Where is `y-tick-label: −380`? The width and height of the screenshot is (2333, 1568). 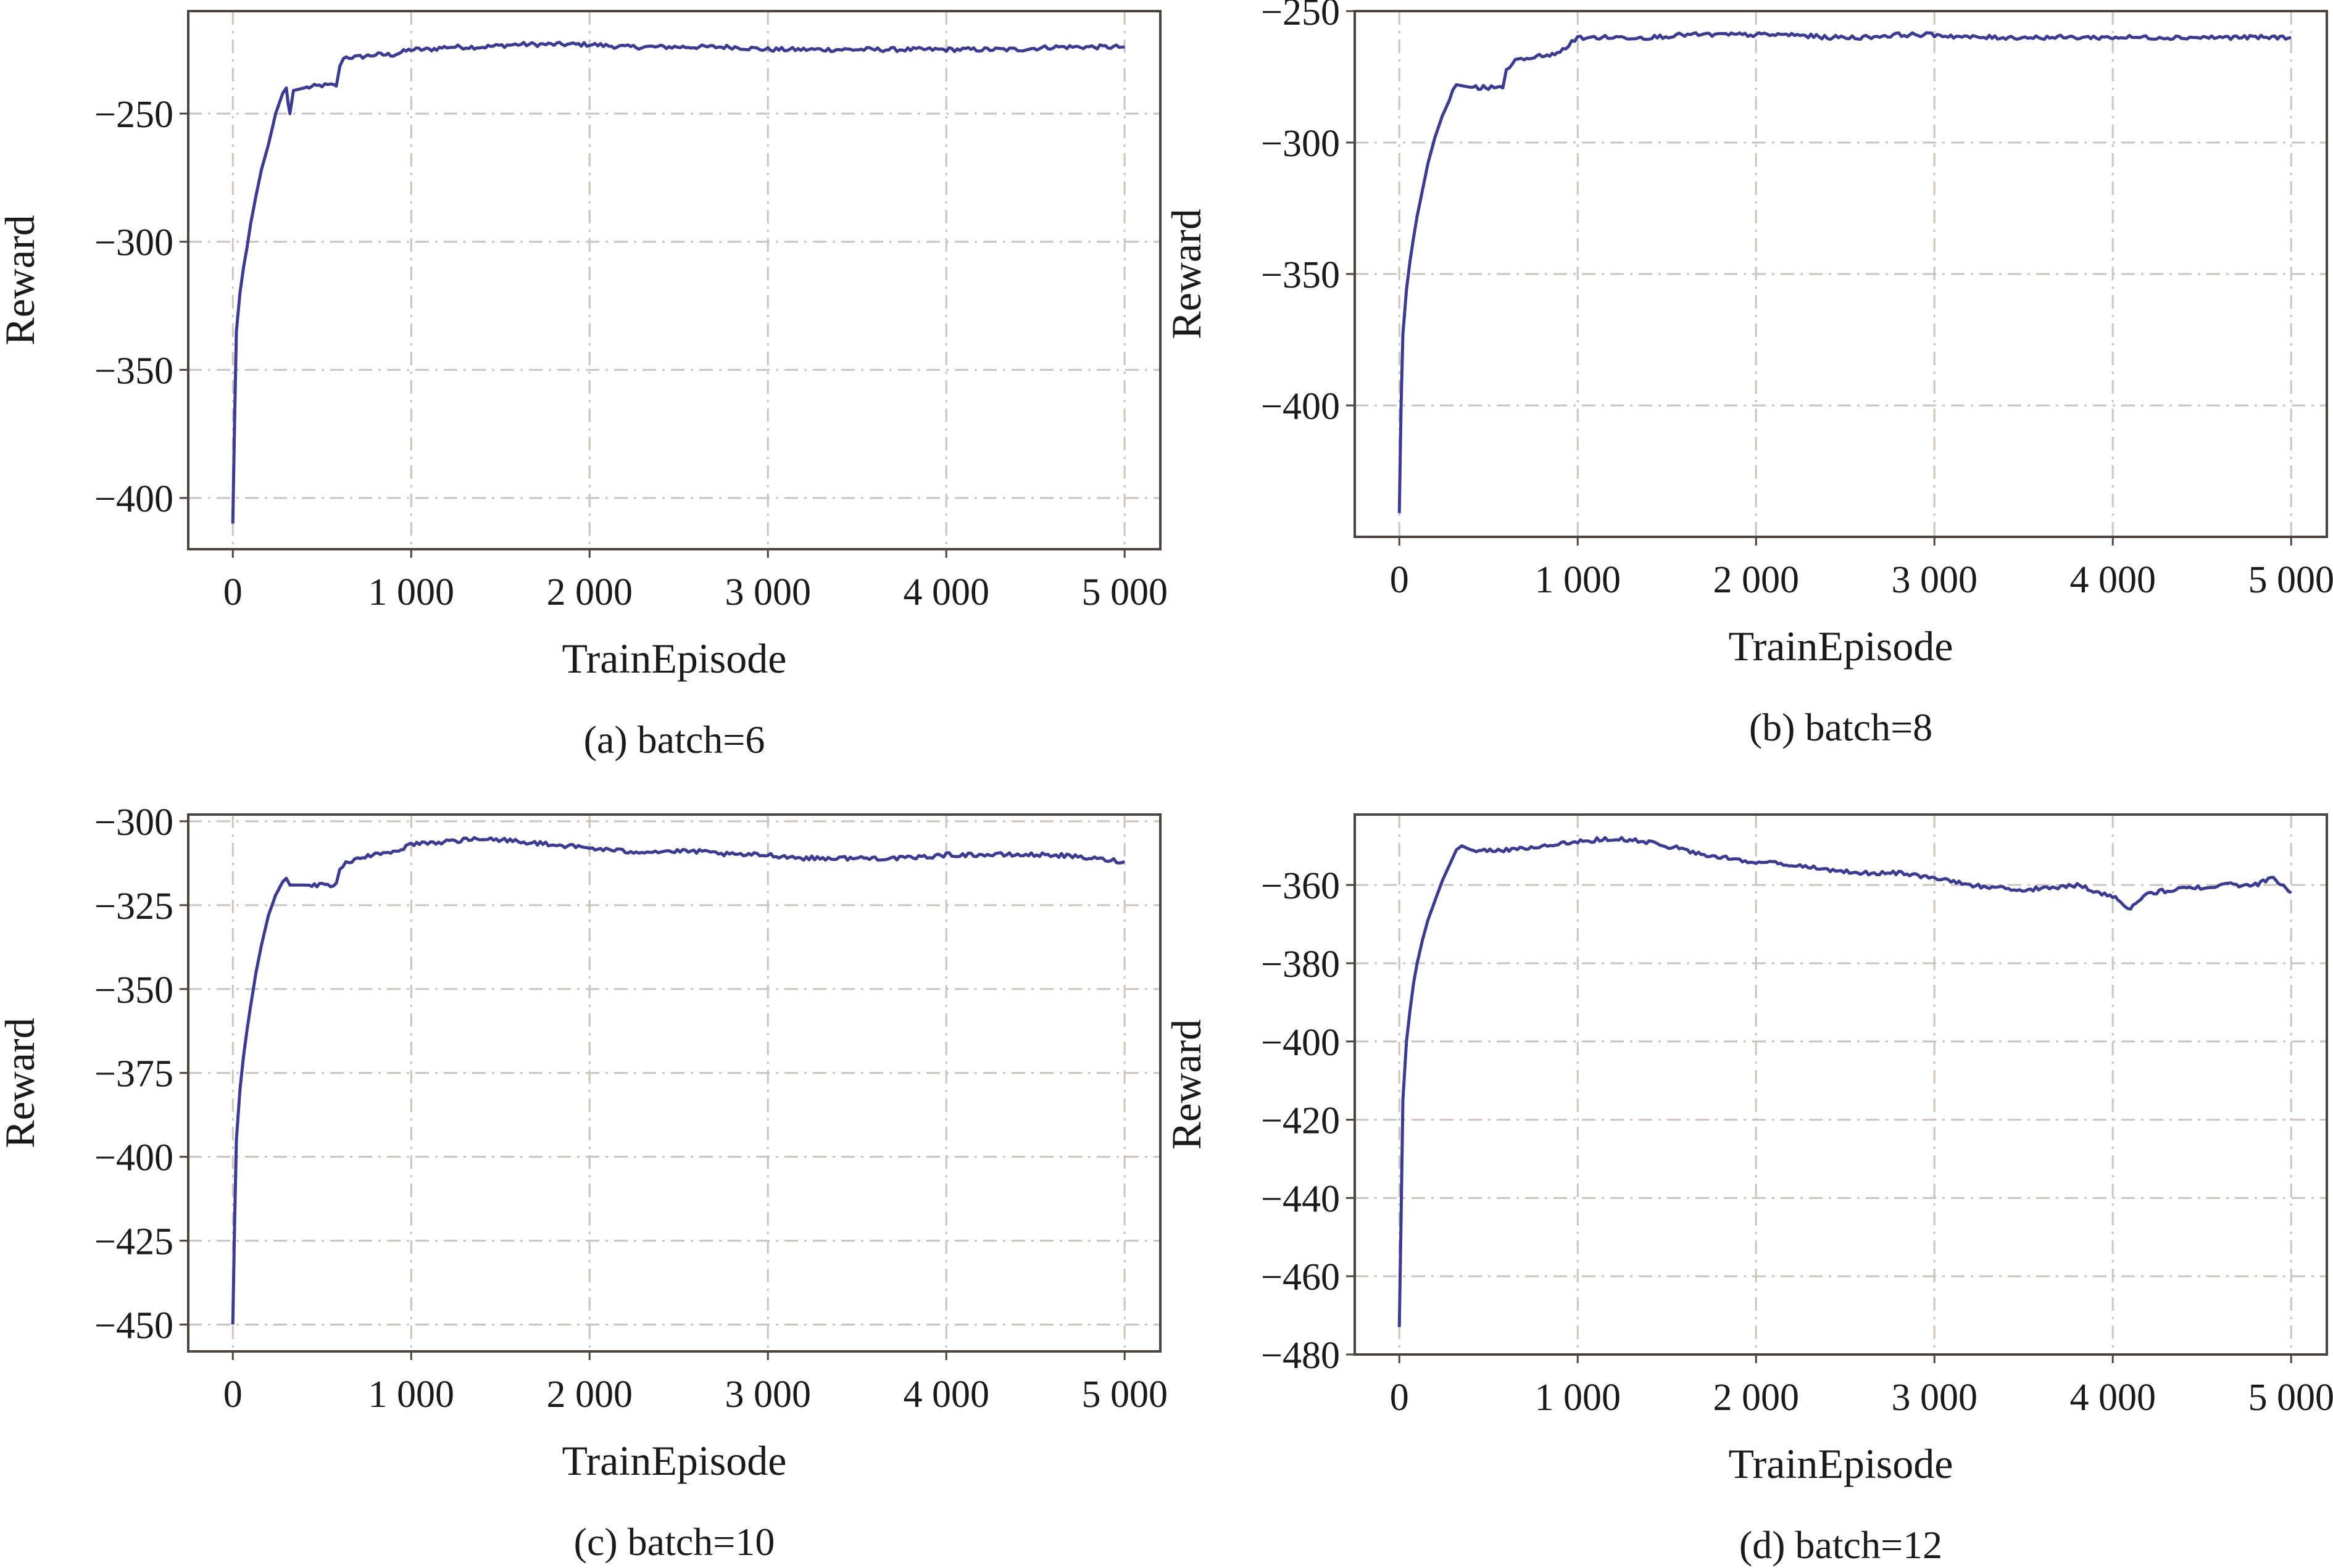
y-tick-label: −380 is located at coordinates (1300, 964).